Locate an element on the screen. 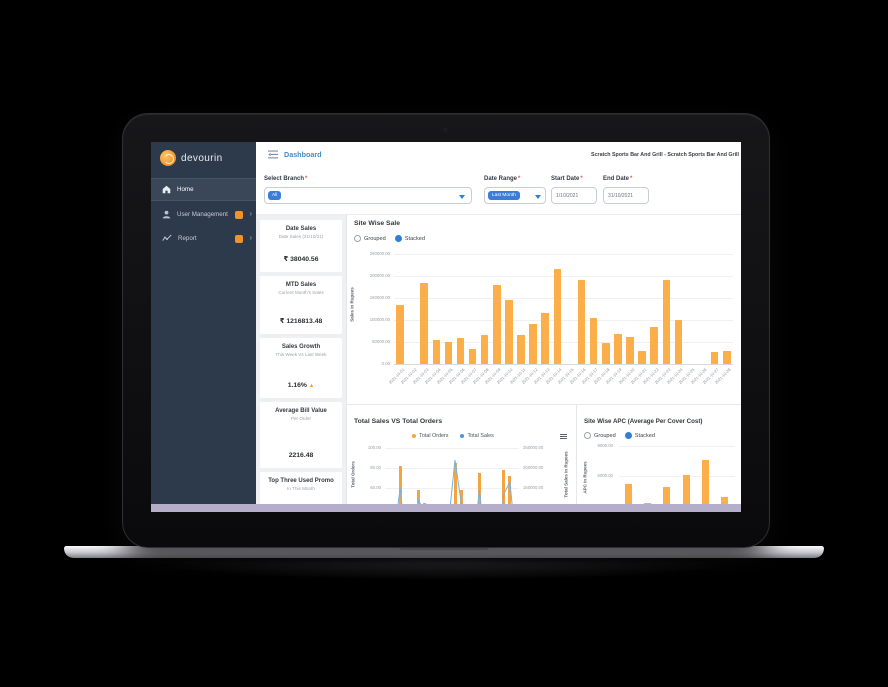  stat-value: ₹ 38040.56 is located at coordinates (301, 259).